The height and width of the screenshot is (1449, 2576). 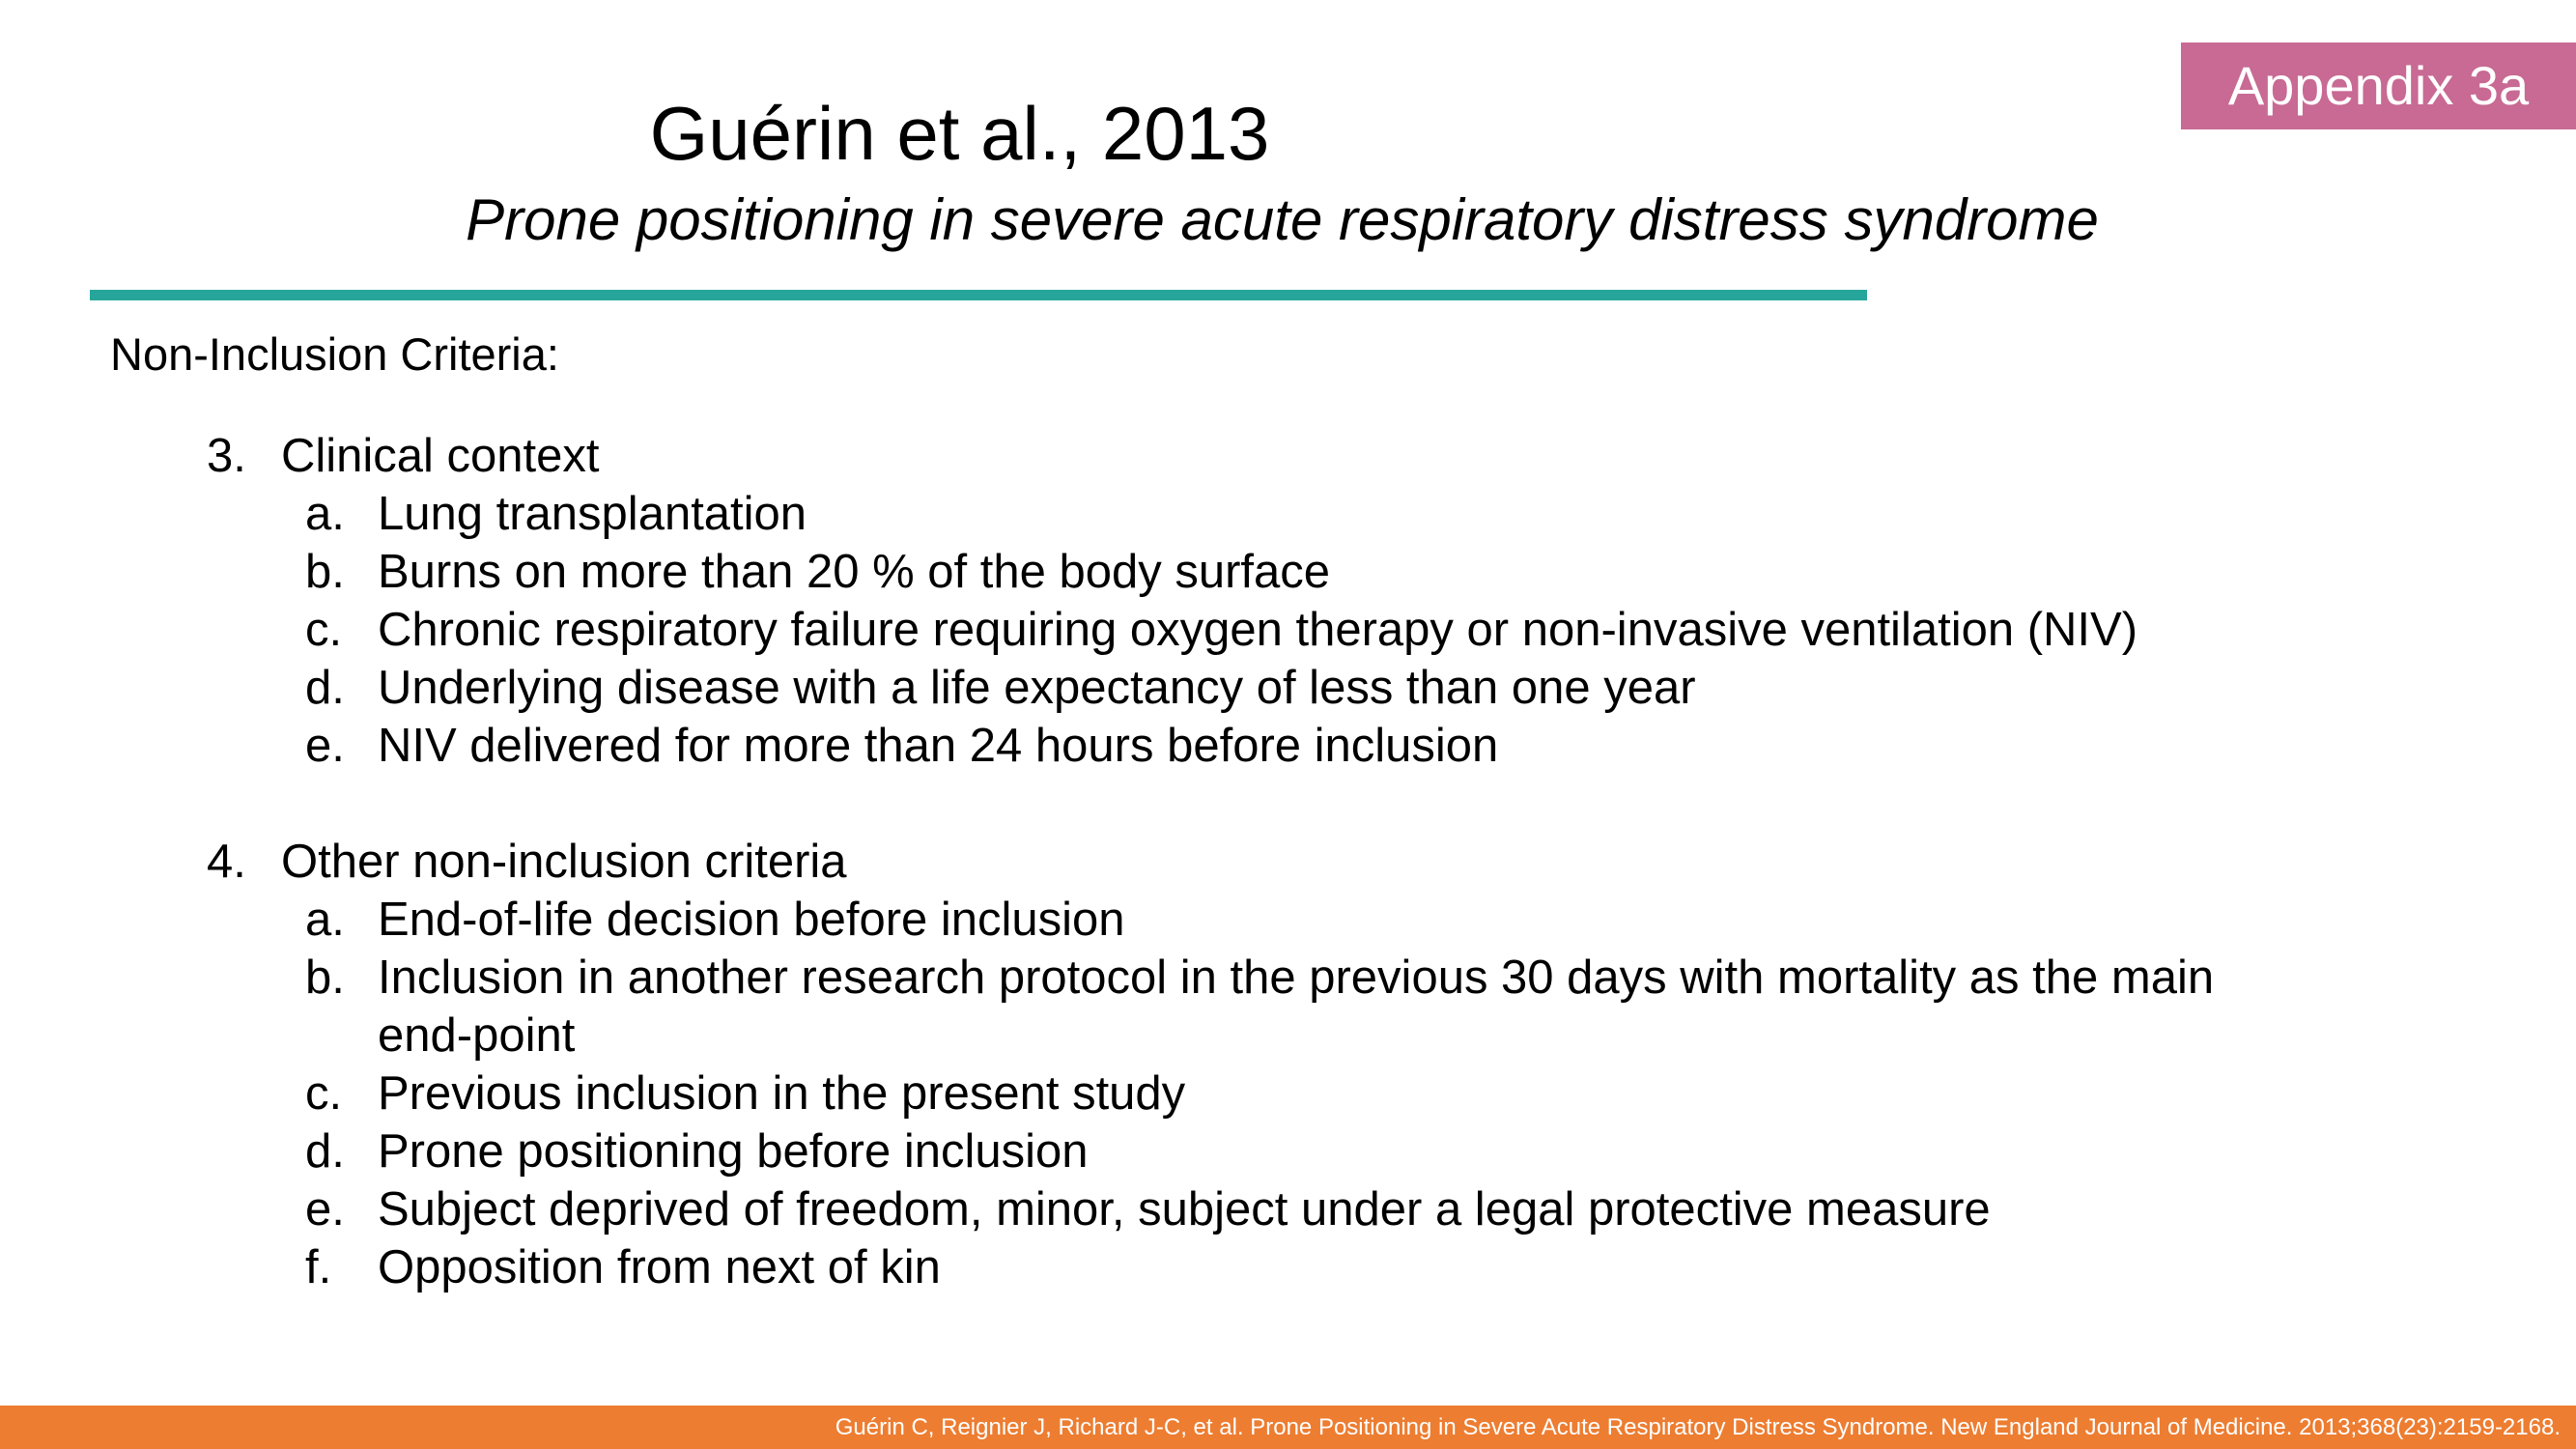 What do you see at coordinates (751, 920) in the screenshot?
I see `item-text: End-of-life decision before inclusion` at bounding box center [751, 920].